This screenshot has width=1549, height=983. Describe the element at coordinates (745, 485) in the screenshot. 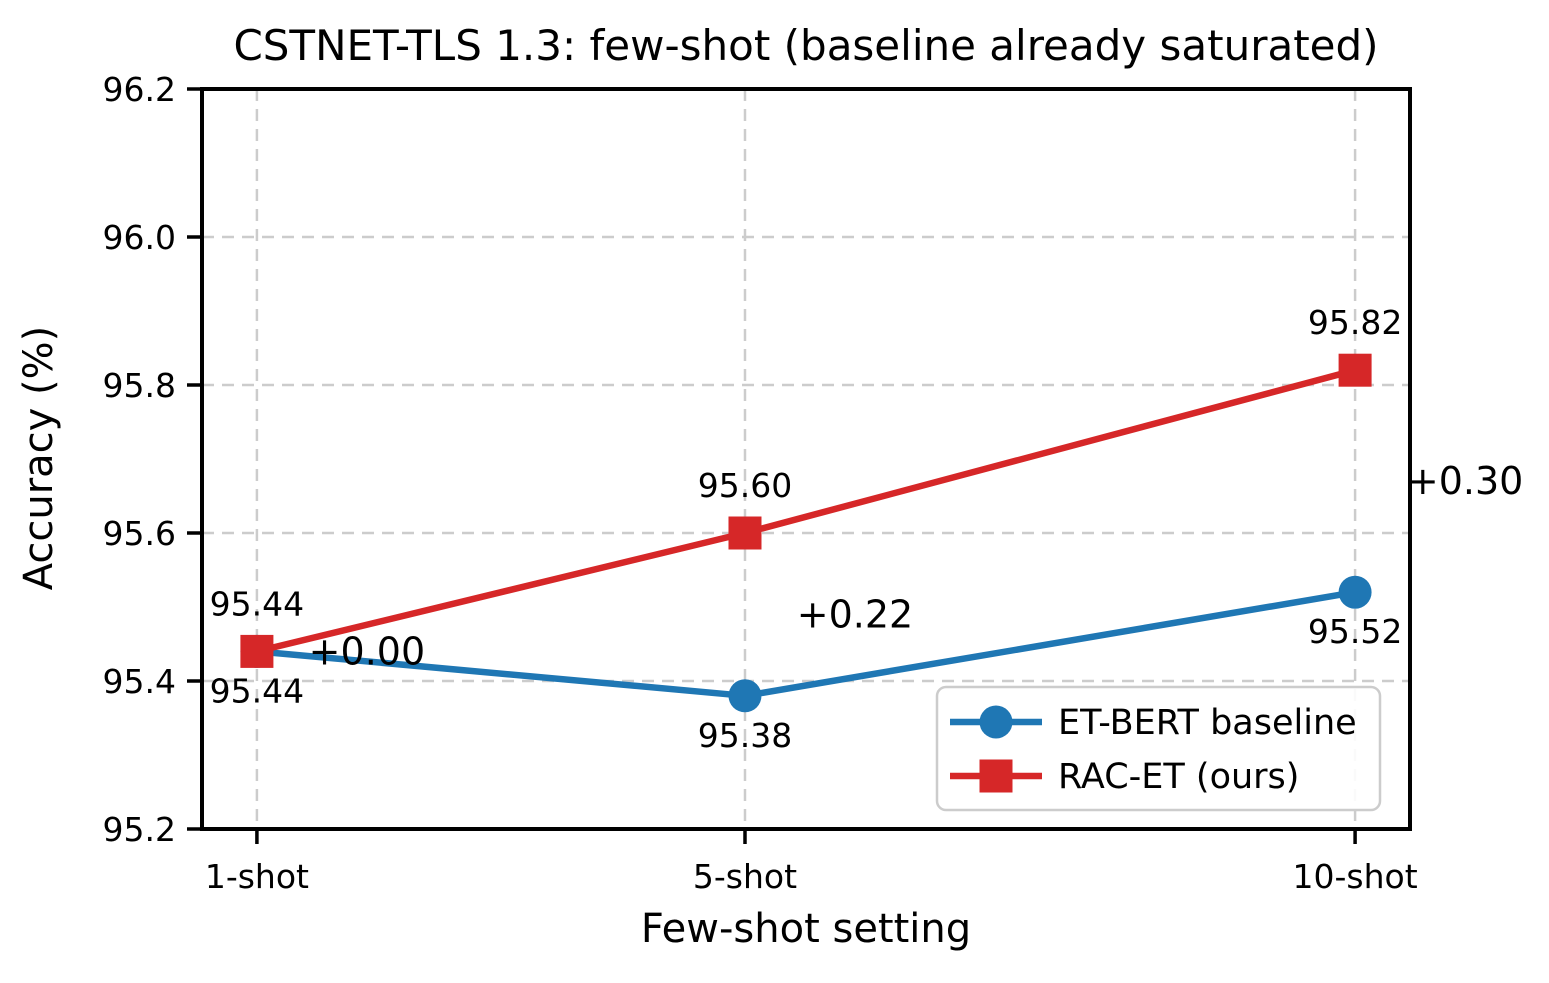

I see `point-label: 95.60` at that location.